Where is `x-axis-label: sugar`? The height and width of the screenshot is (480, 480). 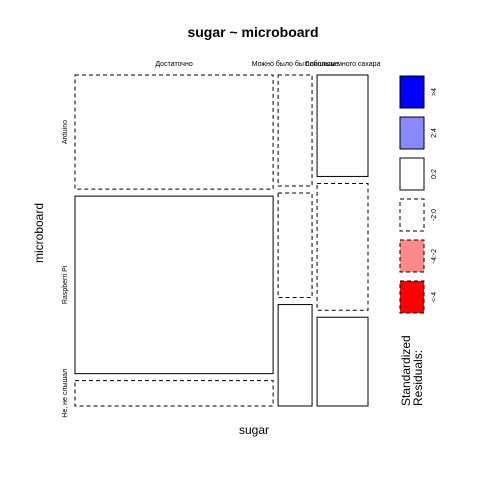 x-axis-label: sugar is located at coordinates (254, 430).